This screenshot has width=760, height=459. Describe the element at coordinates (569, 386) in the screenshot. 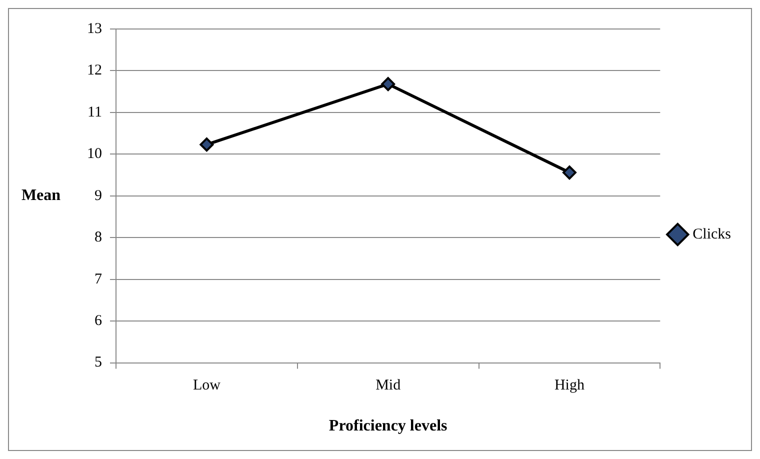

I see `x-tick-label: High` at that location.